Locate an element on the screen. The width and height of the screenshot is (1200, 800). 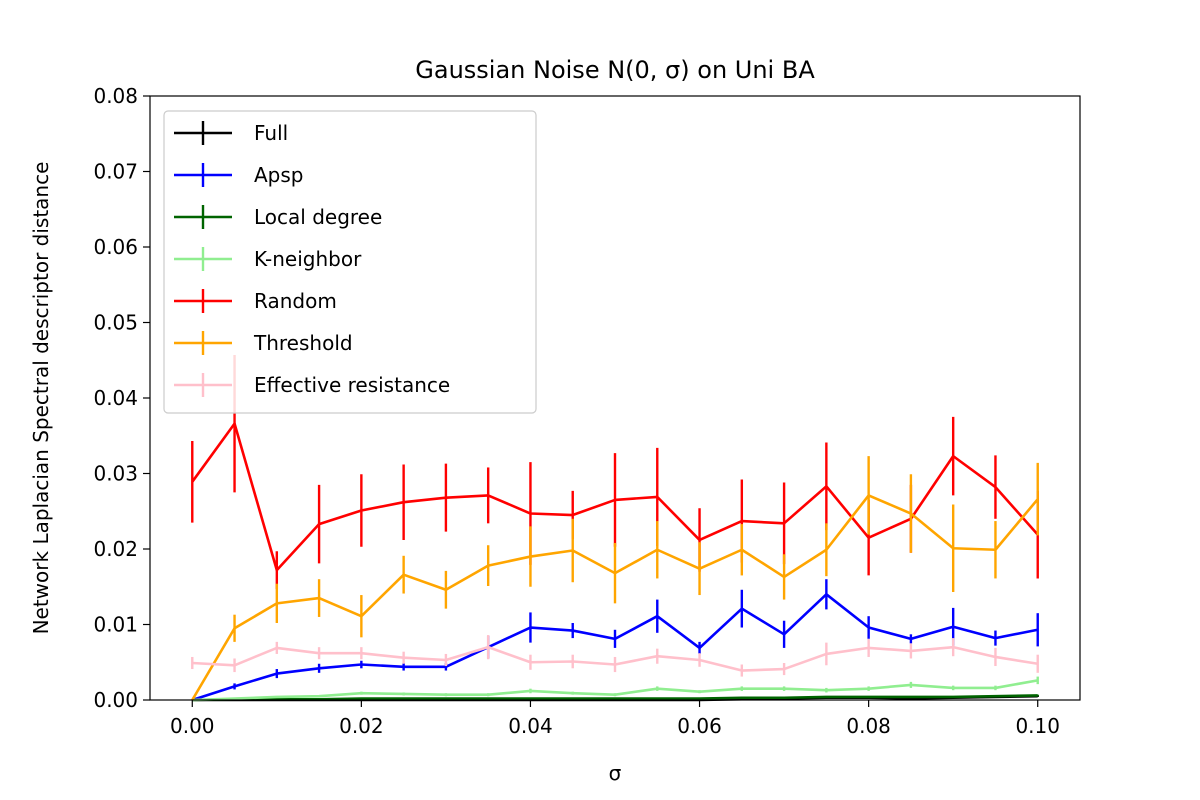
x-tick-label: 0.02 is located at coordinates (361, 726).